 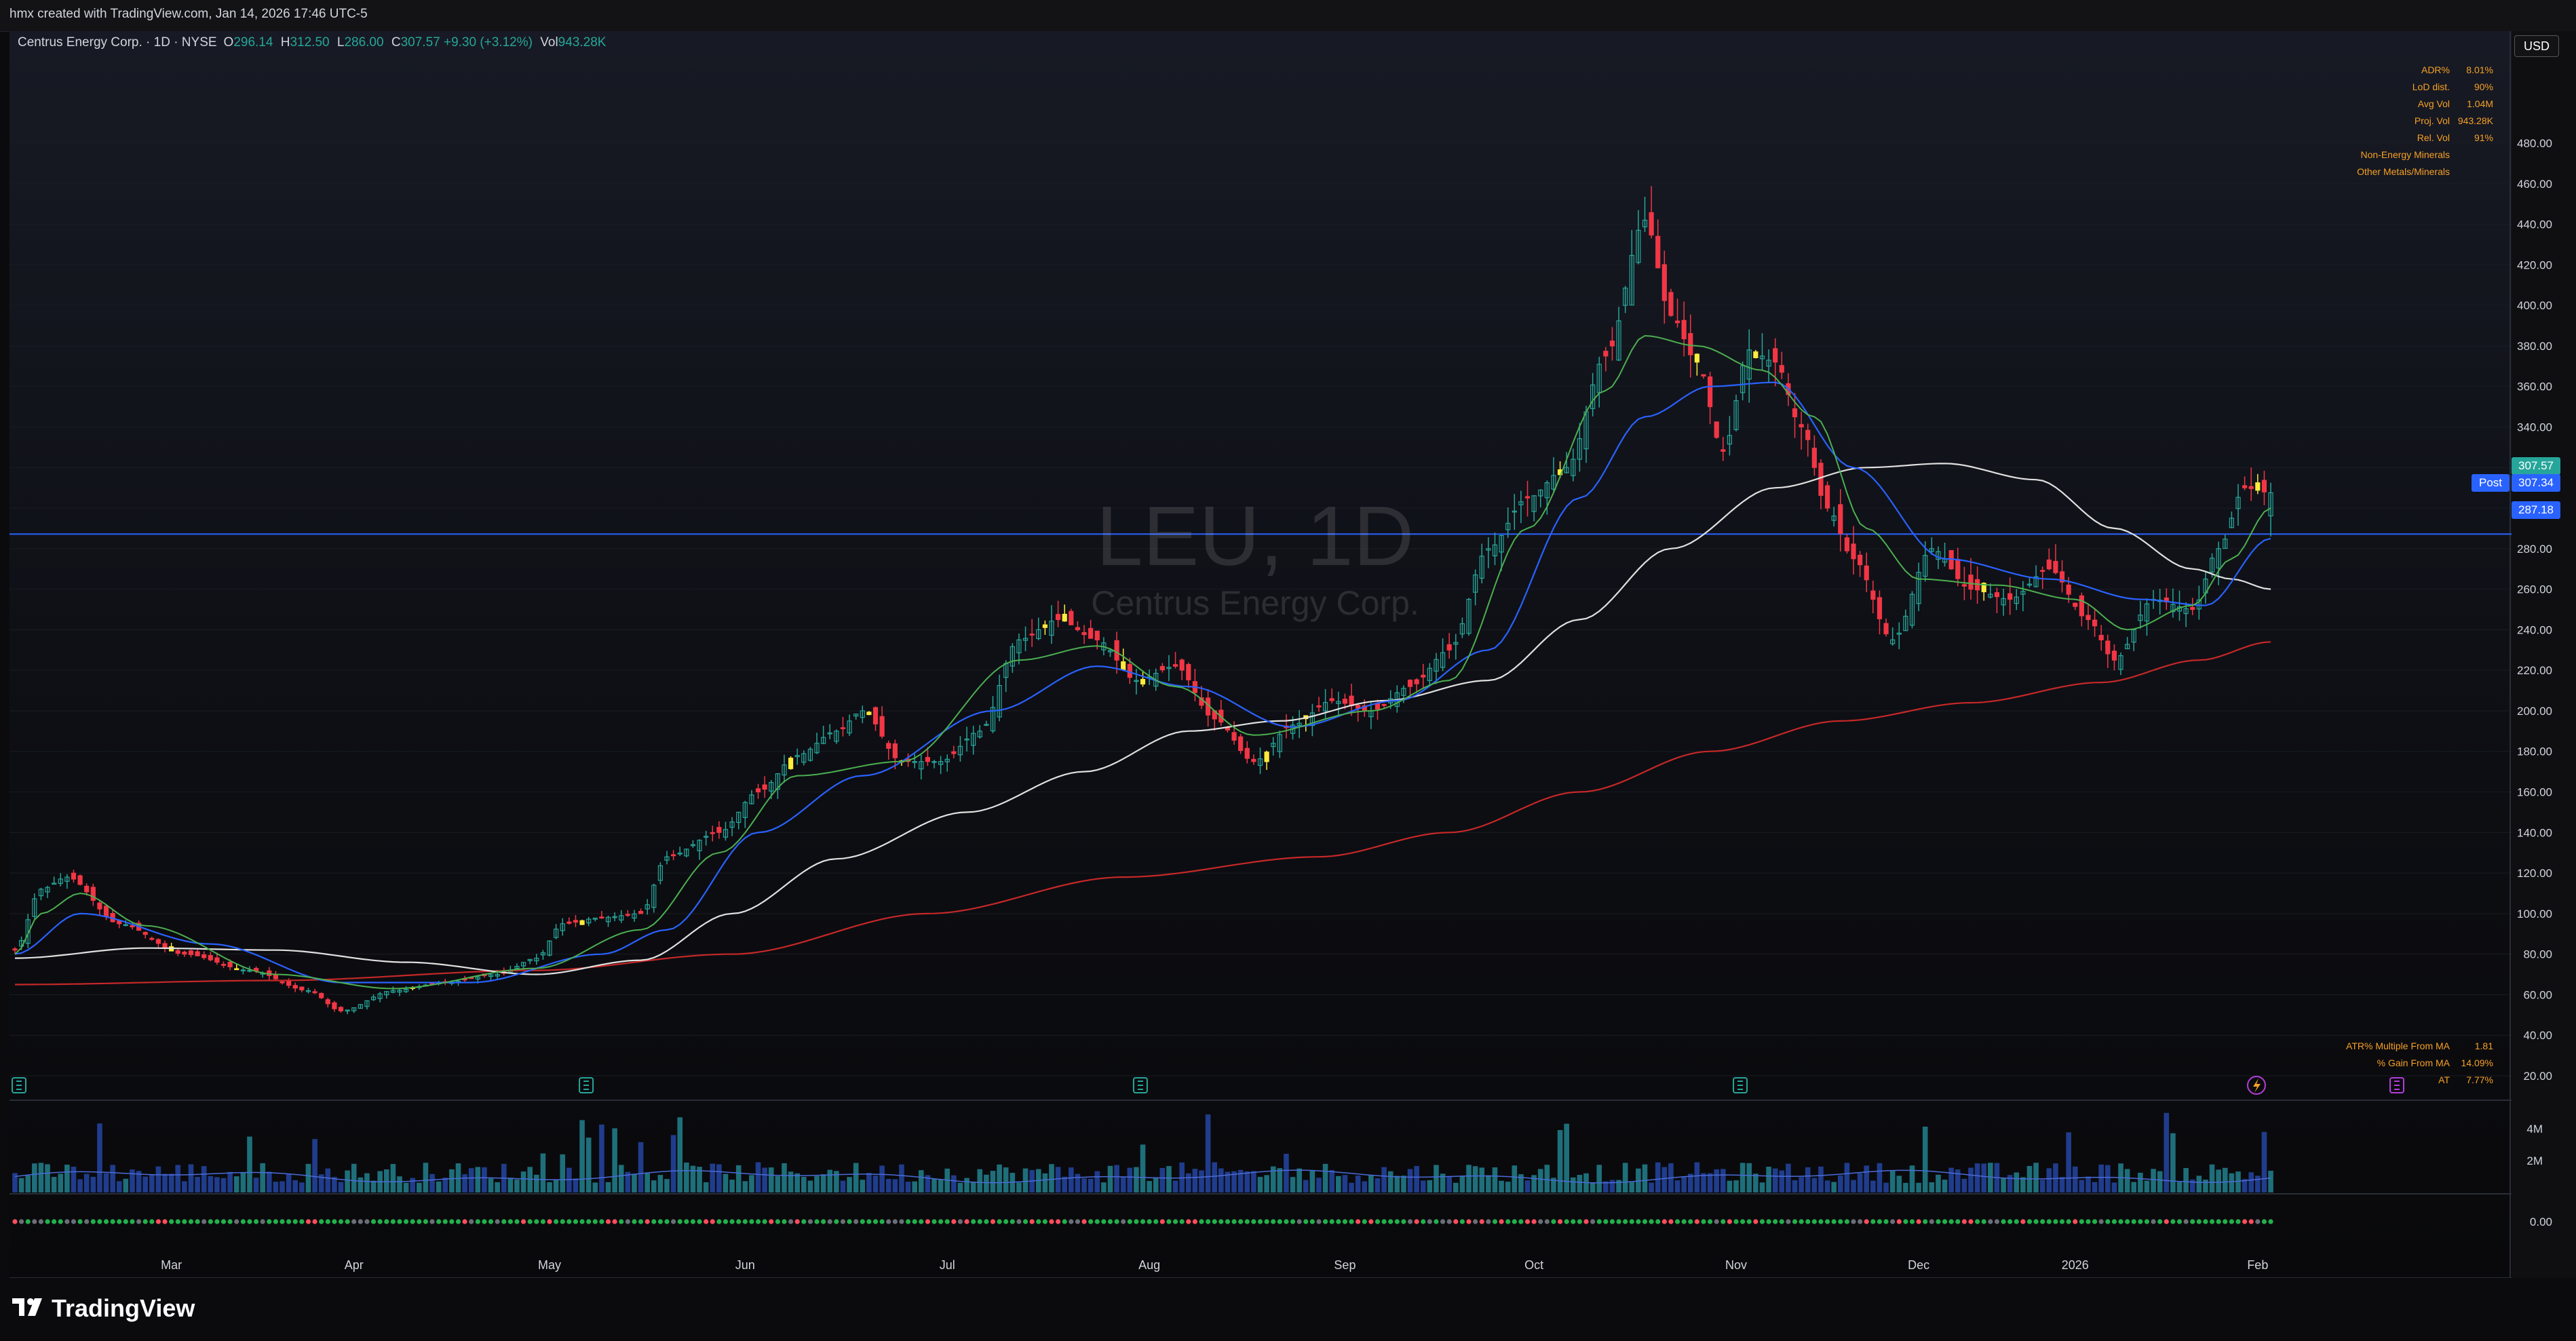 What do you see at coordinates (2483, 87) in the screenshot?
I see `stat-top-value: 90%` at bounding box center [2483, 87].